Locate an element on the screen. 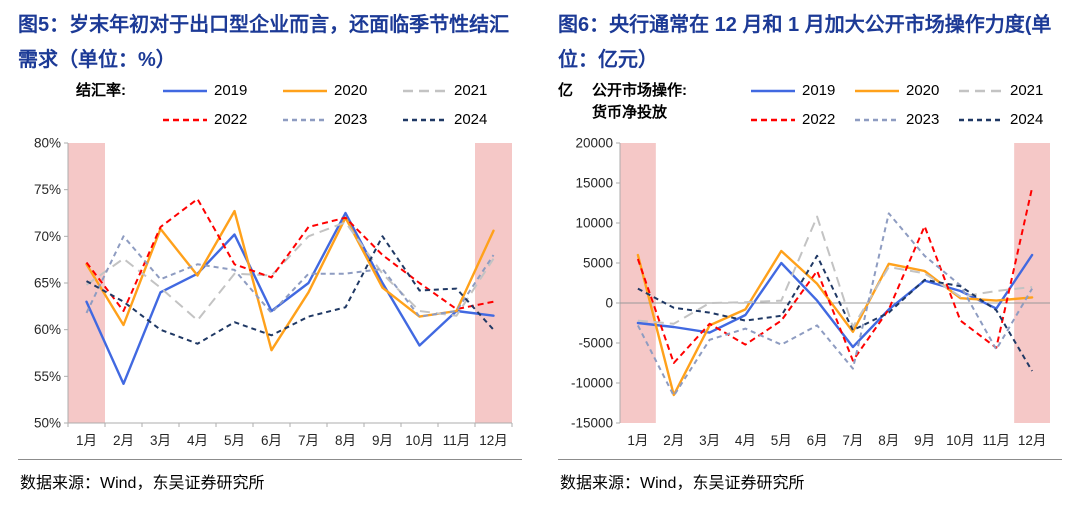 The width and height of the screenshot is (1080, 505). y-tick-label: 75% is located at coordinates (47, 189).